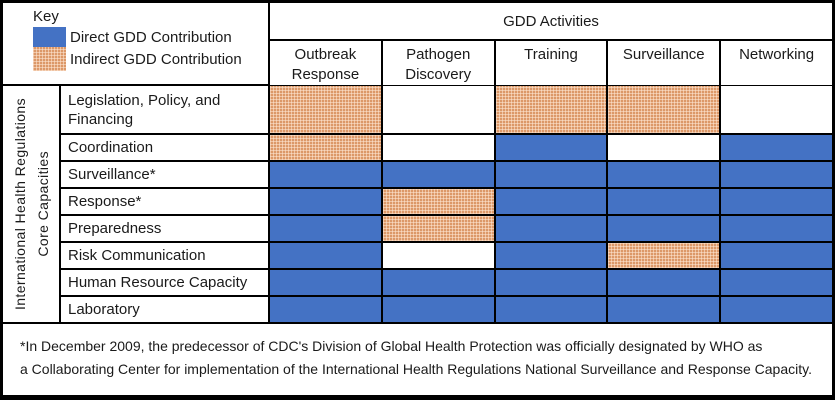  Describe the element at coordinates (164, 109) in the screenshot. I see `row-label-legislation-policy-and-financing: Legislation, Policy, and Financing` at that location.